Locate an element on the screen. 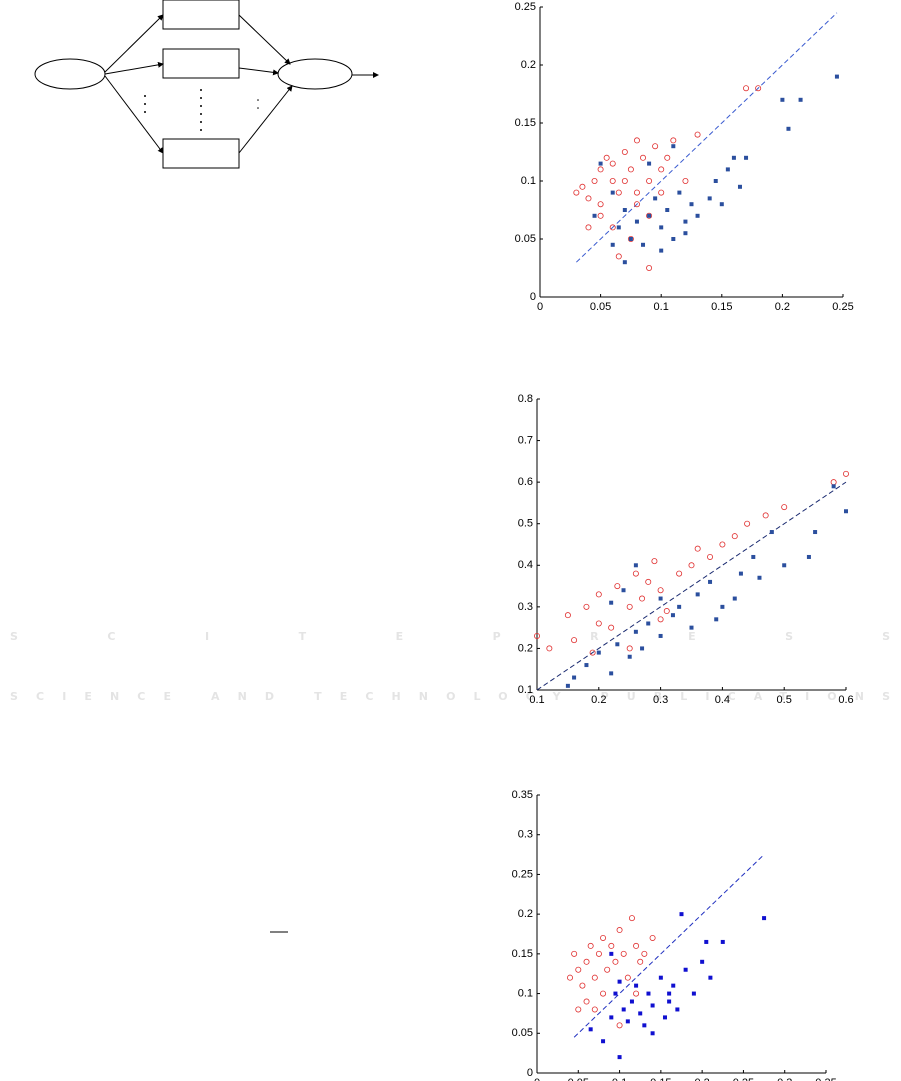 Image resolution: width=901 pixels, height=1081 pixels. x-tick-label: 0 is located at coordinates (537, 1079).